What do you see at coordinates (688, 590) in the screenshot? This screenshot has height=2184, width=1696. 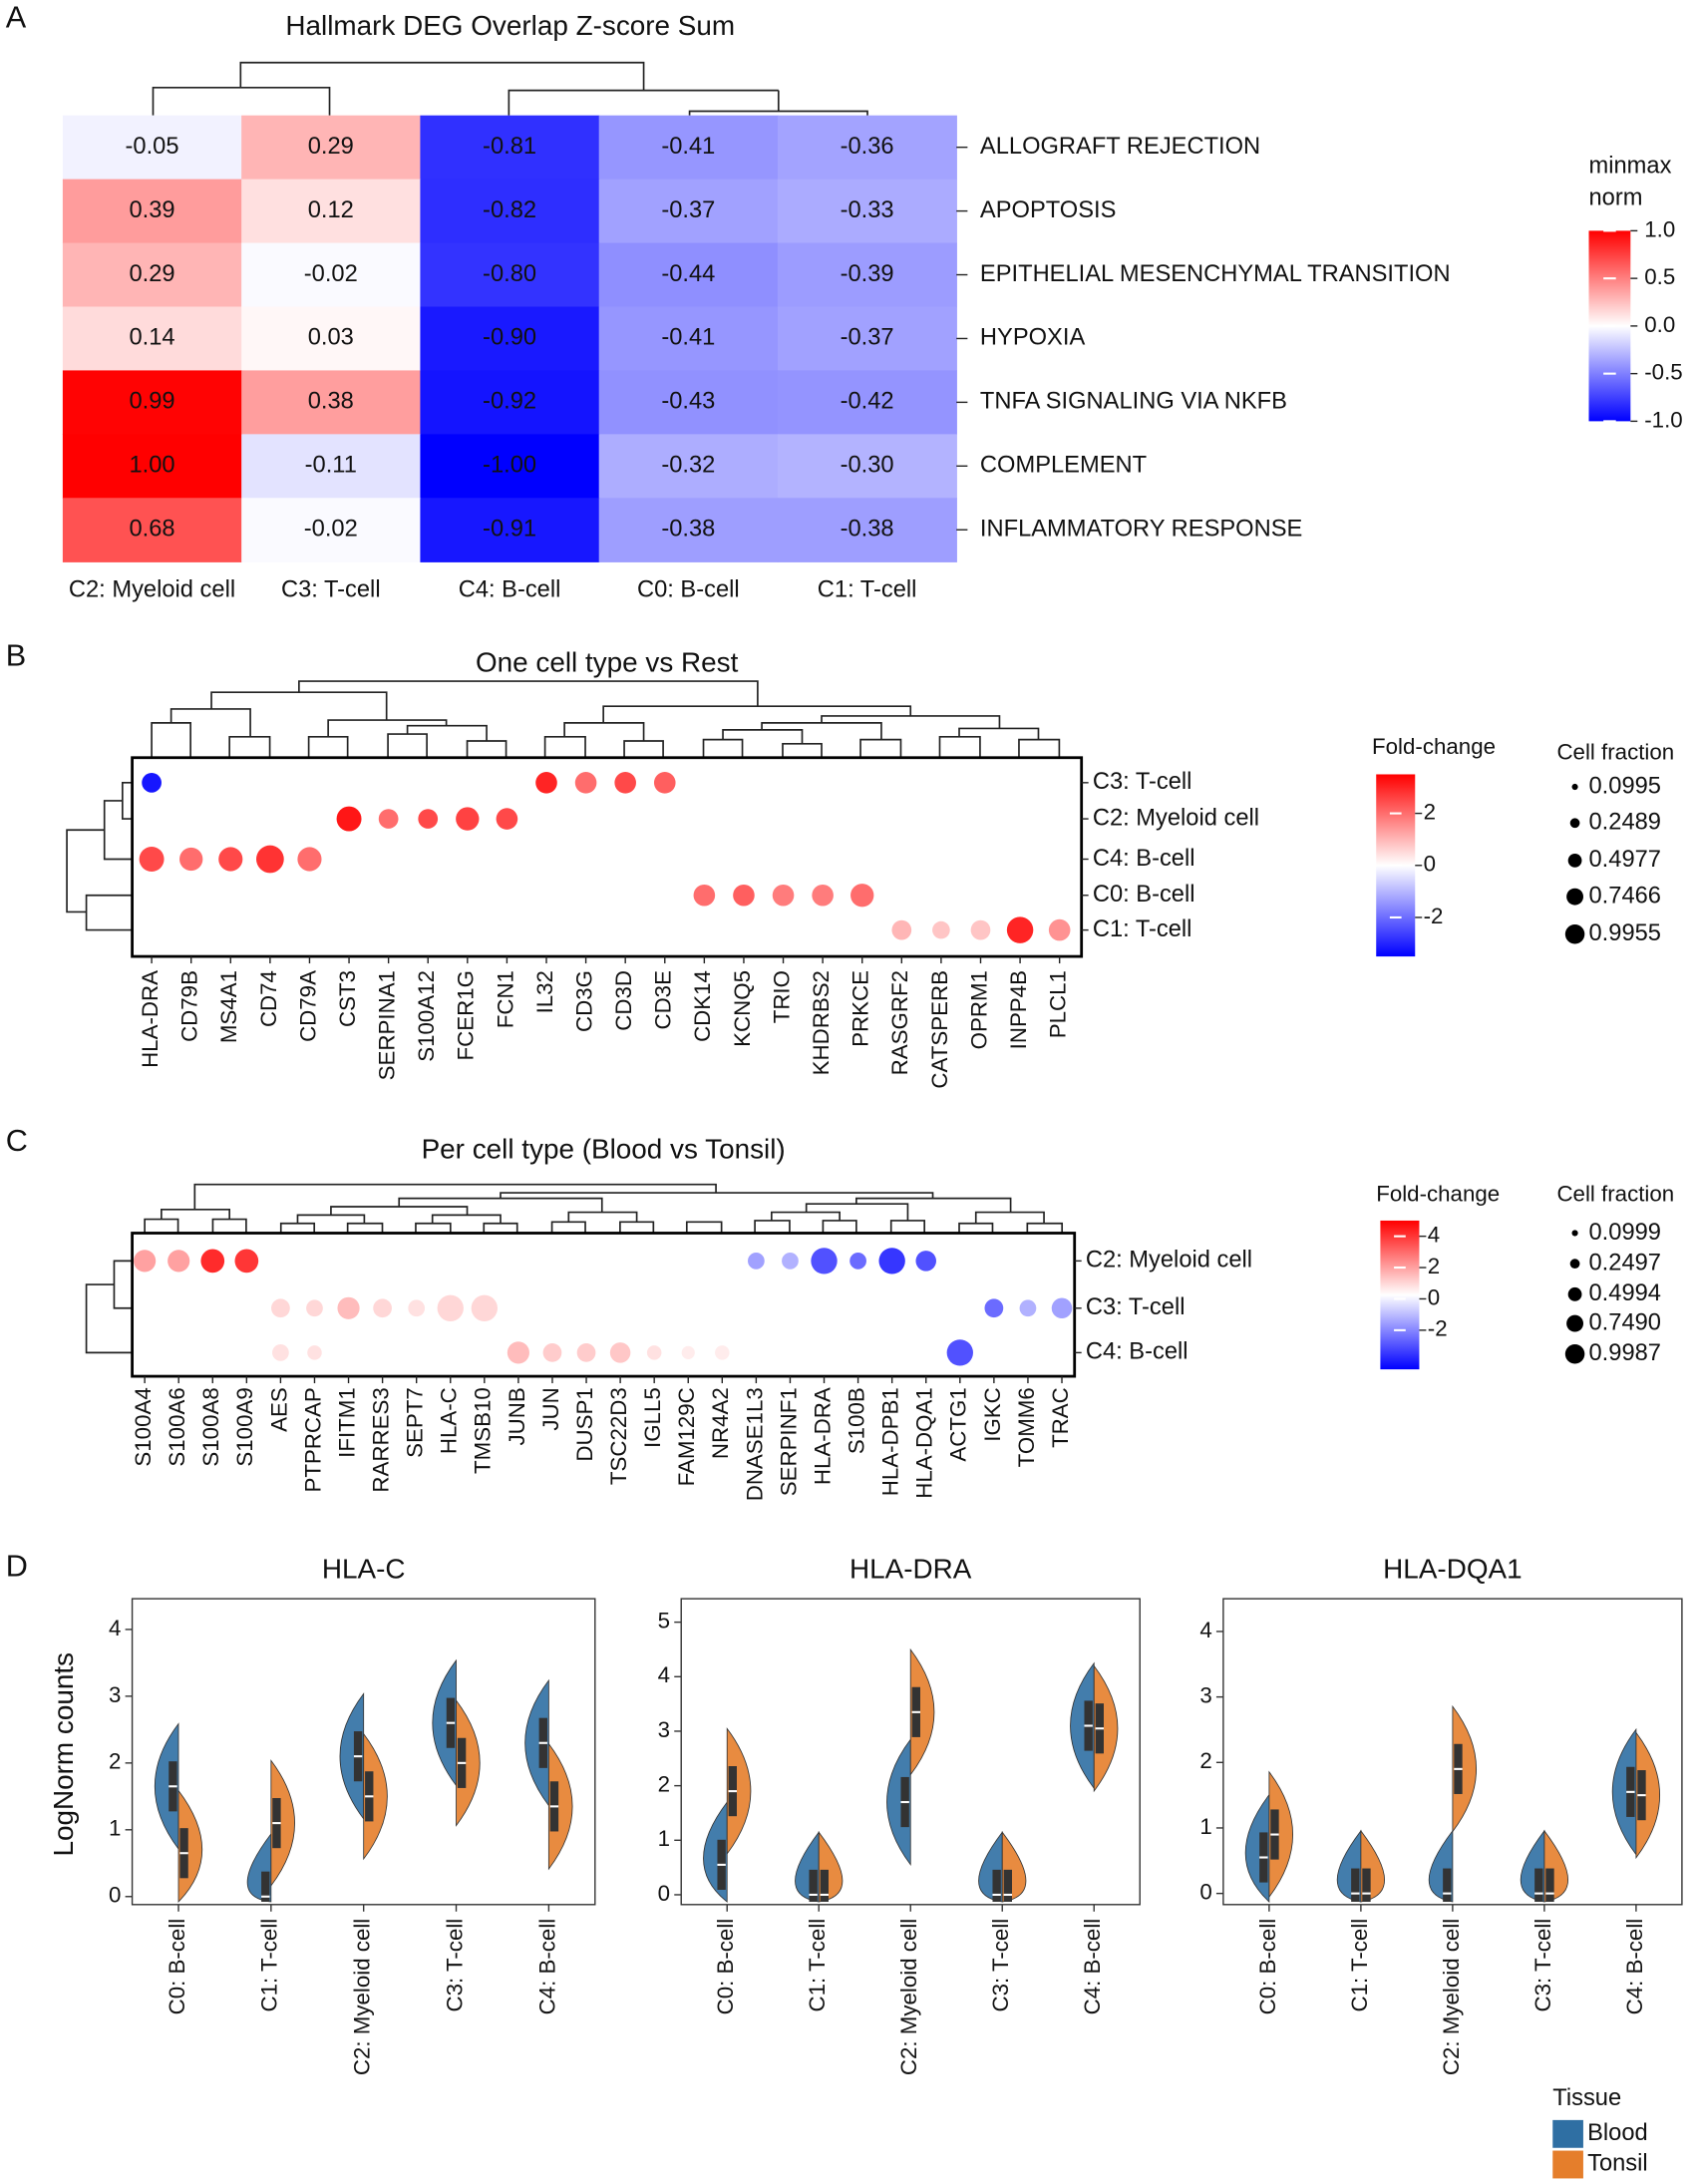 I see `column-label: C0: B-cell` at bounding box center [688, 590].